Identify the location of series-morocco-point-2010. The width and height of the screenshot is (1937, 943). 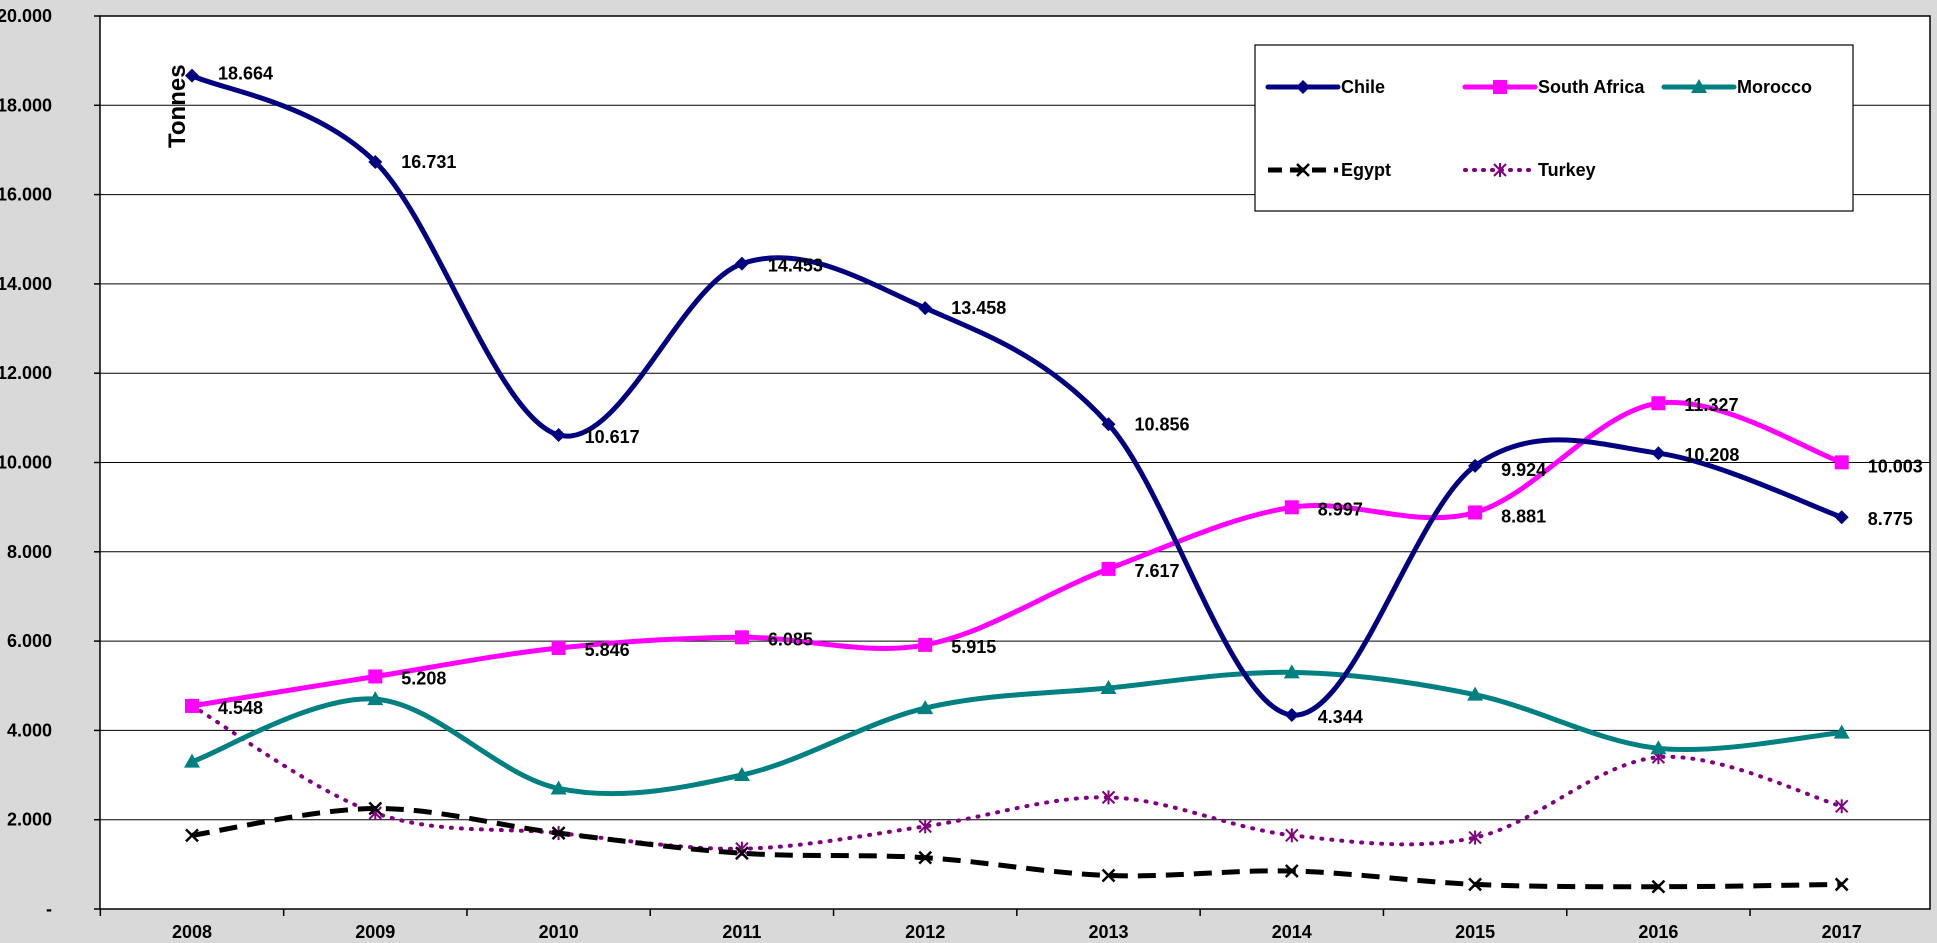
(558, 787).